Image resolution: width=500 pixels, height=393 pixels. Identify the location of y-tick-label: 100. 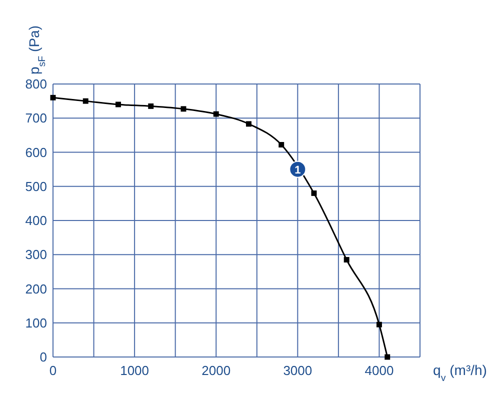
(36, 322).